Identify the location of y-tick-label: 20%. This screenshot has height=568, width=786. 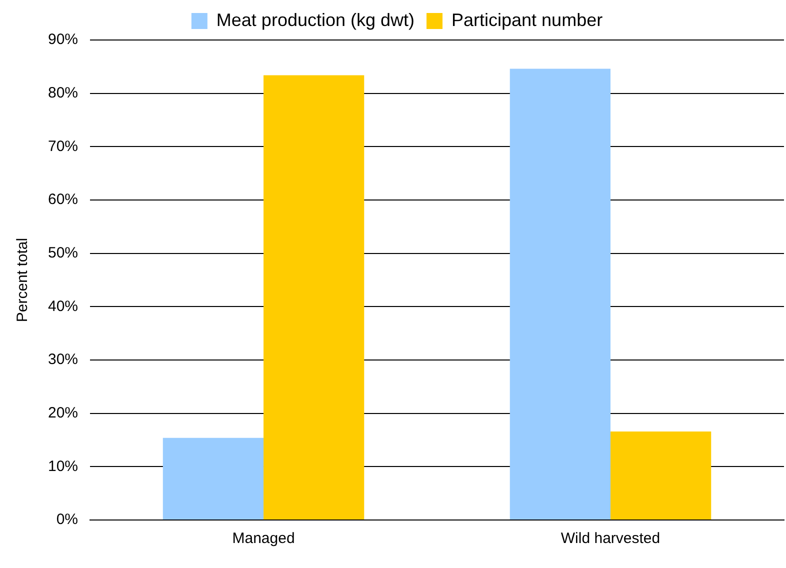
(63, 413).